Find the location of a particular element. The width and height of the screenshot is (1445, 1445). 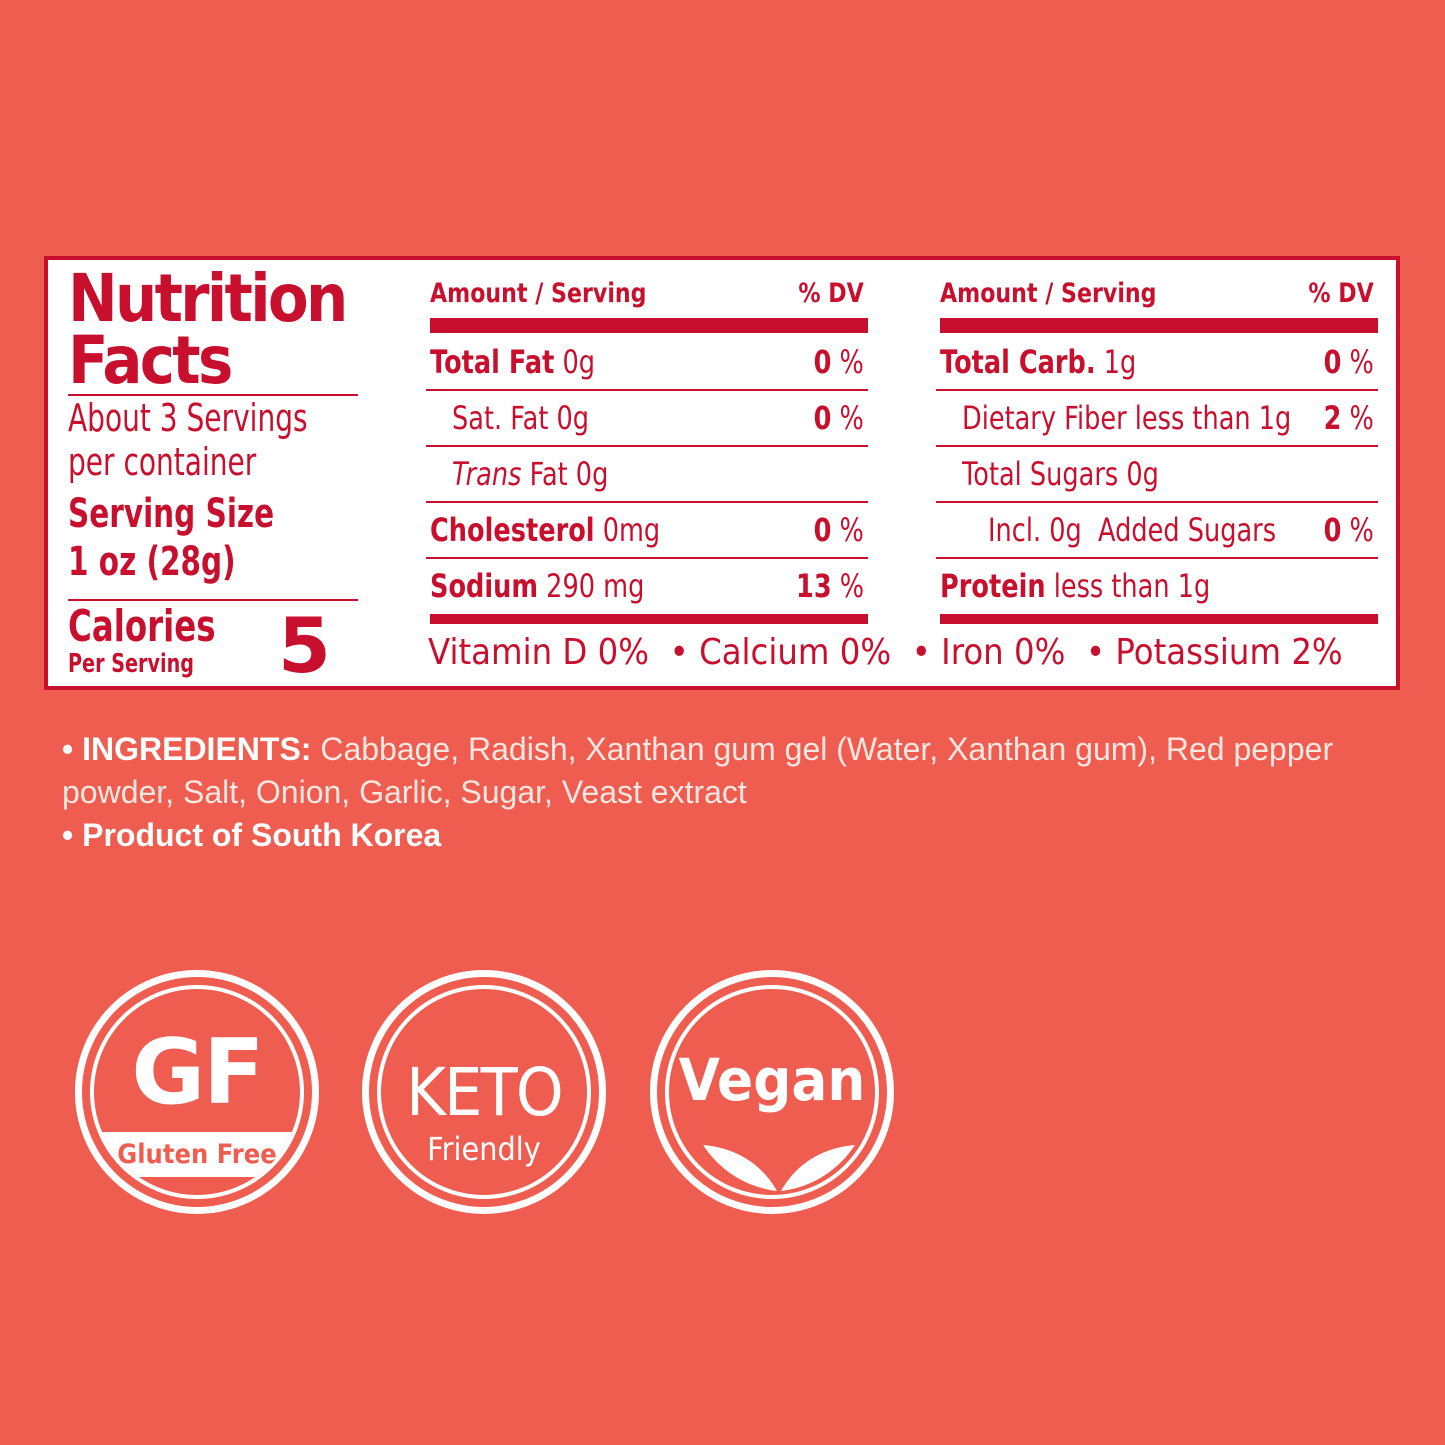

servings-line1: About 3 Servings is located at coordinates (188, 418).